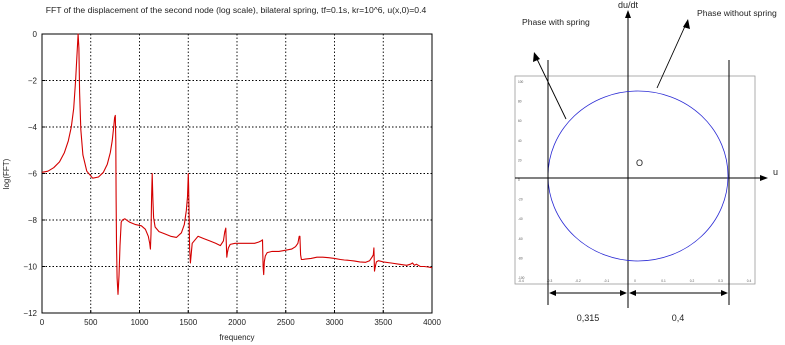 This screenshot has height=345, width=785. What do you see at coordinates (335, 322) in the screenshot?
I see `fft-x-tick-label: 3000` at bounding box center [335, 322].